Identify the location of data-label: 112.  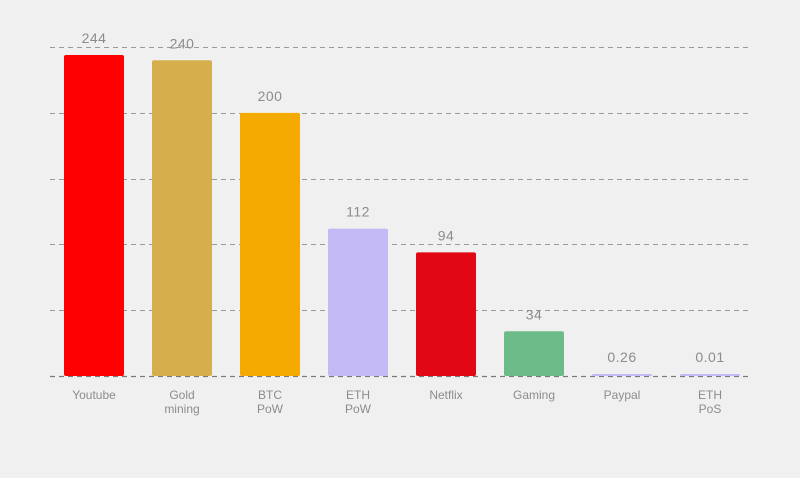
(358, 212).